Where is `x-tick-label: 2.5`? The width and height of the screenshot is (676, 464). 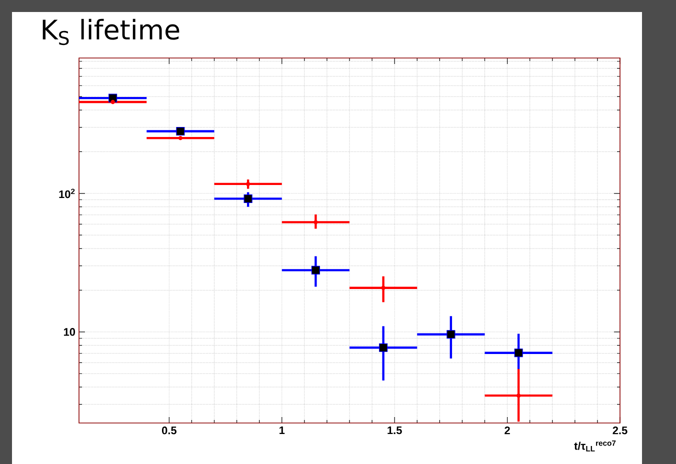 x-tick-label: 2.5 is located at coordinates (620, 430).